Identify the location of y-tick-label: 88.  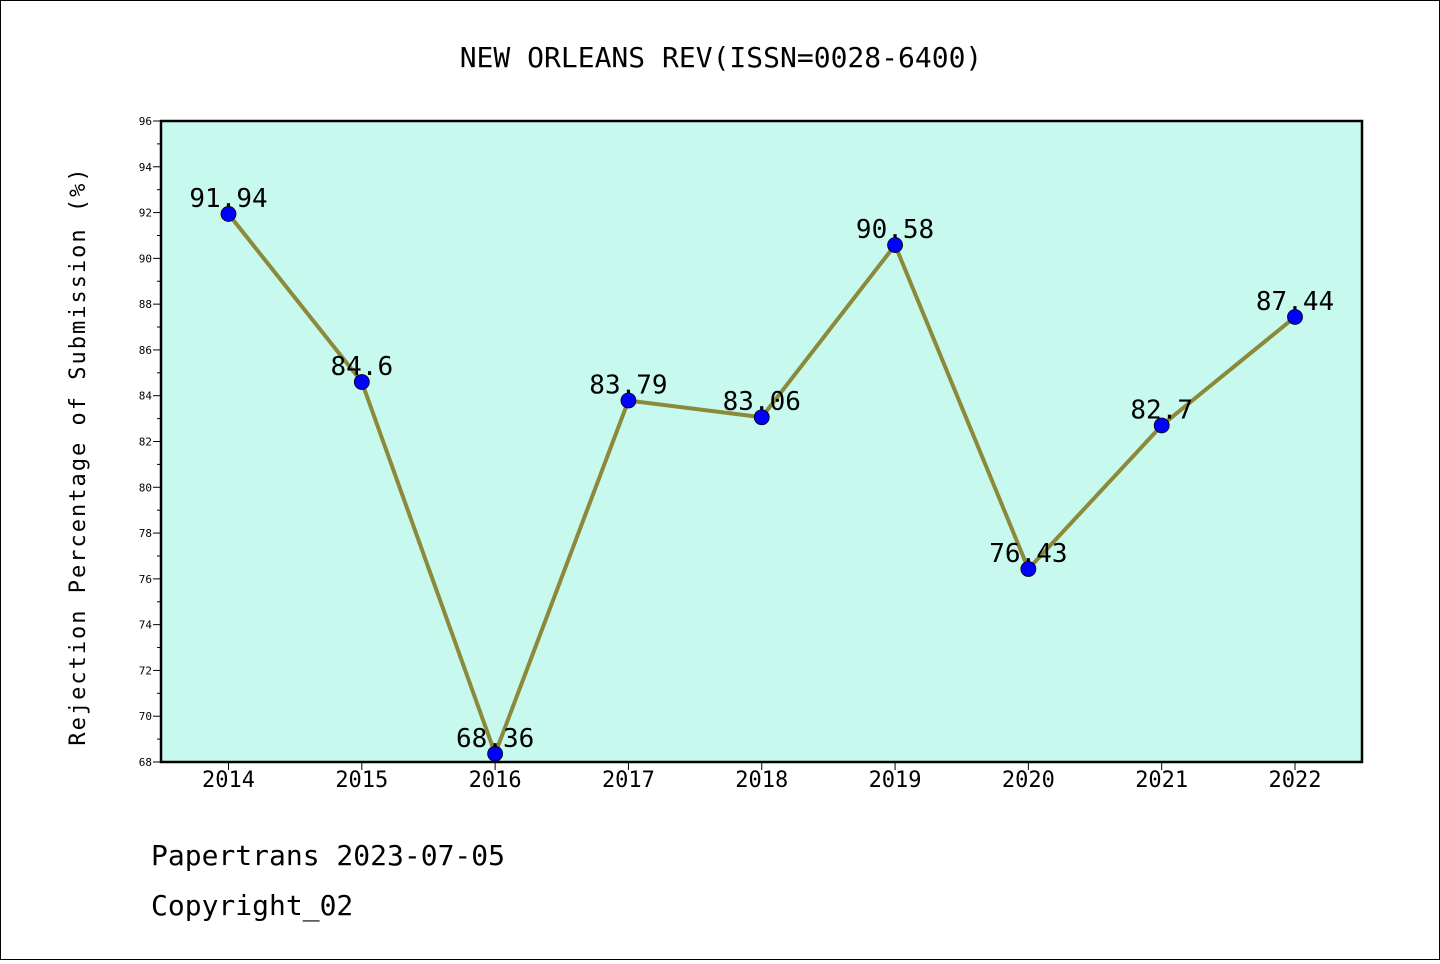
(145, 304).